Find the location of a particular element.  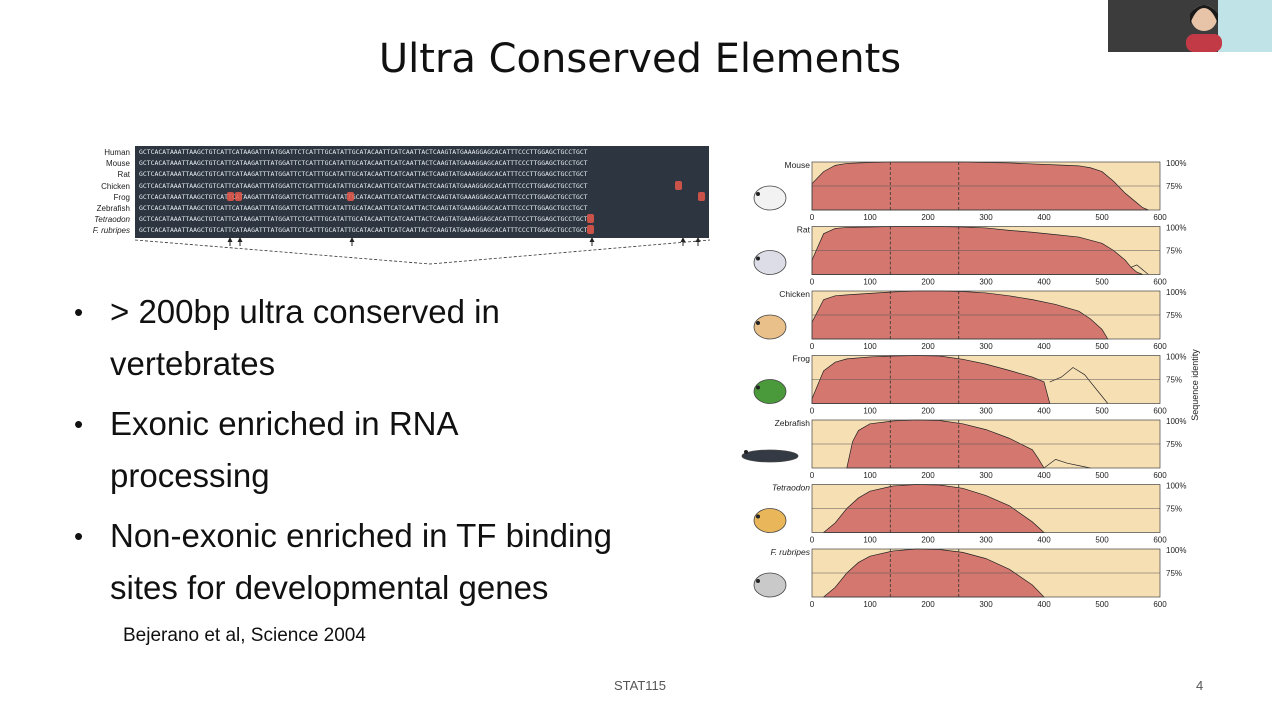

series-name: Mouse is located at coordinates (797, 165).